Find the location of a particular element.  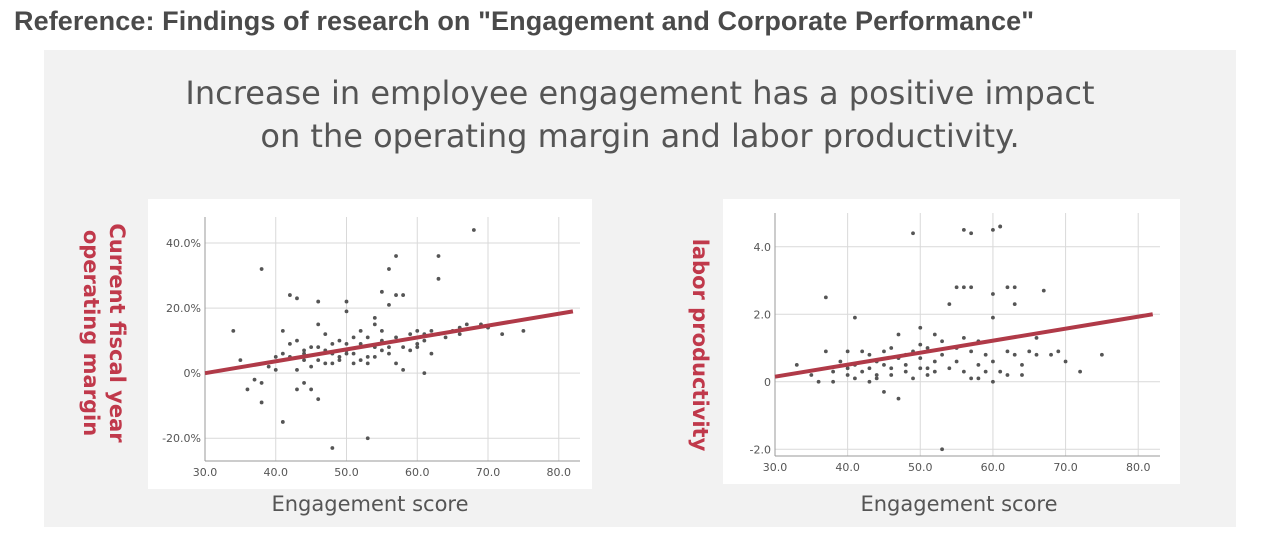

chart-1-y-tick-label: 40.0% is located at coordinates (183, 243).